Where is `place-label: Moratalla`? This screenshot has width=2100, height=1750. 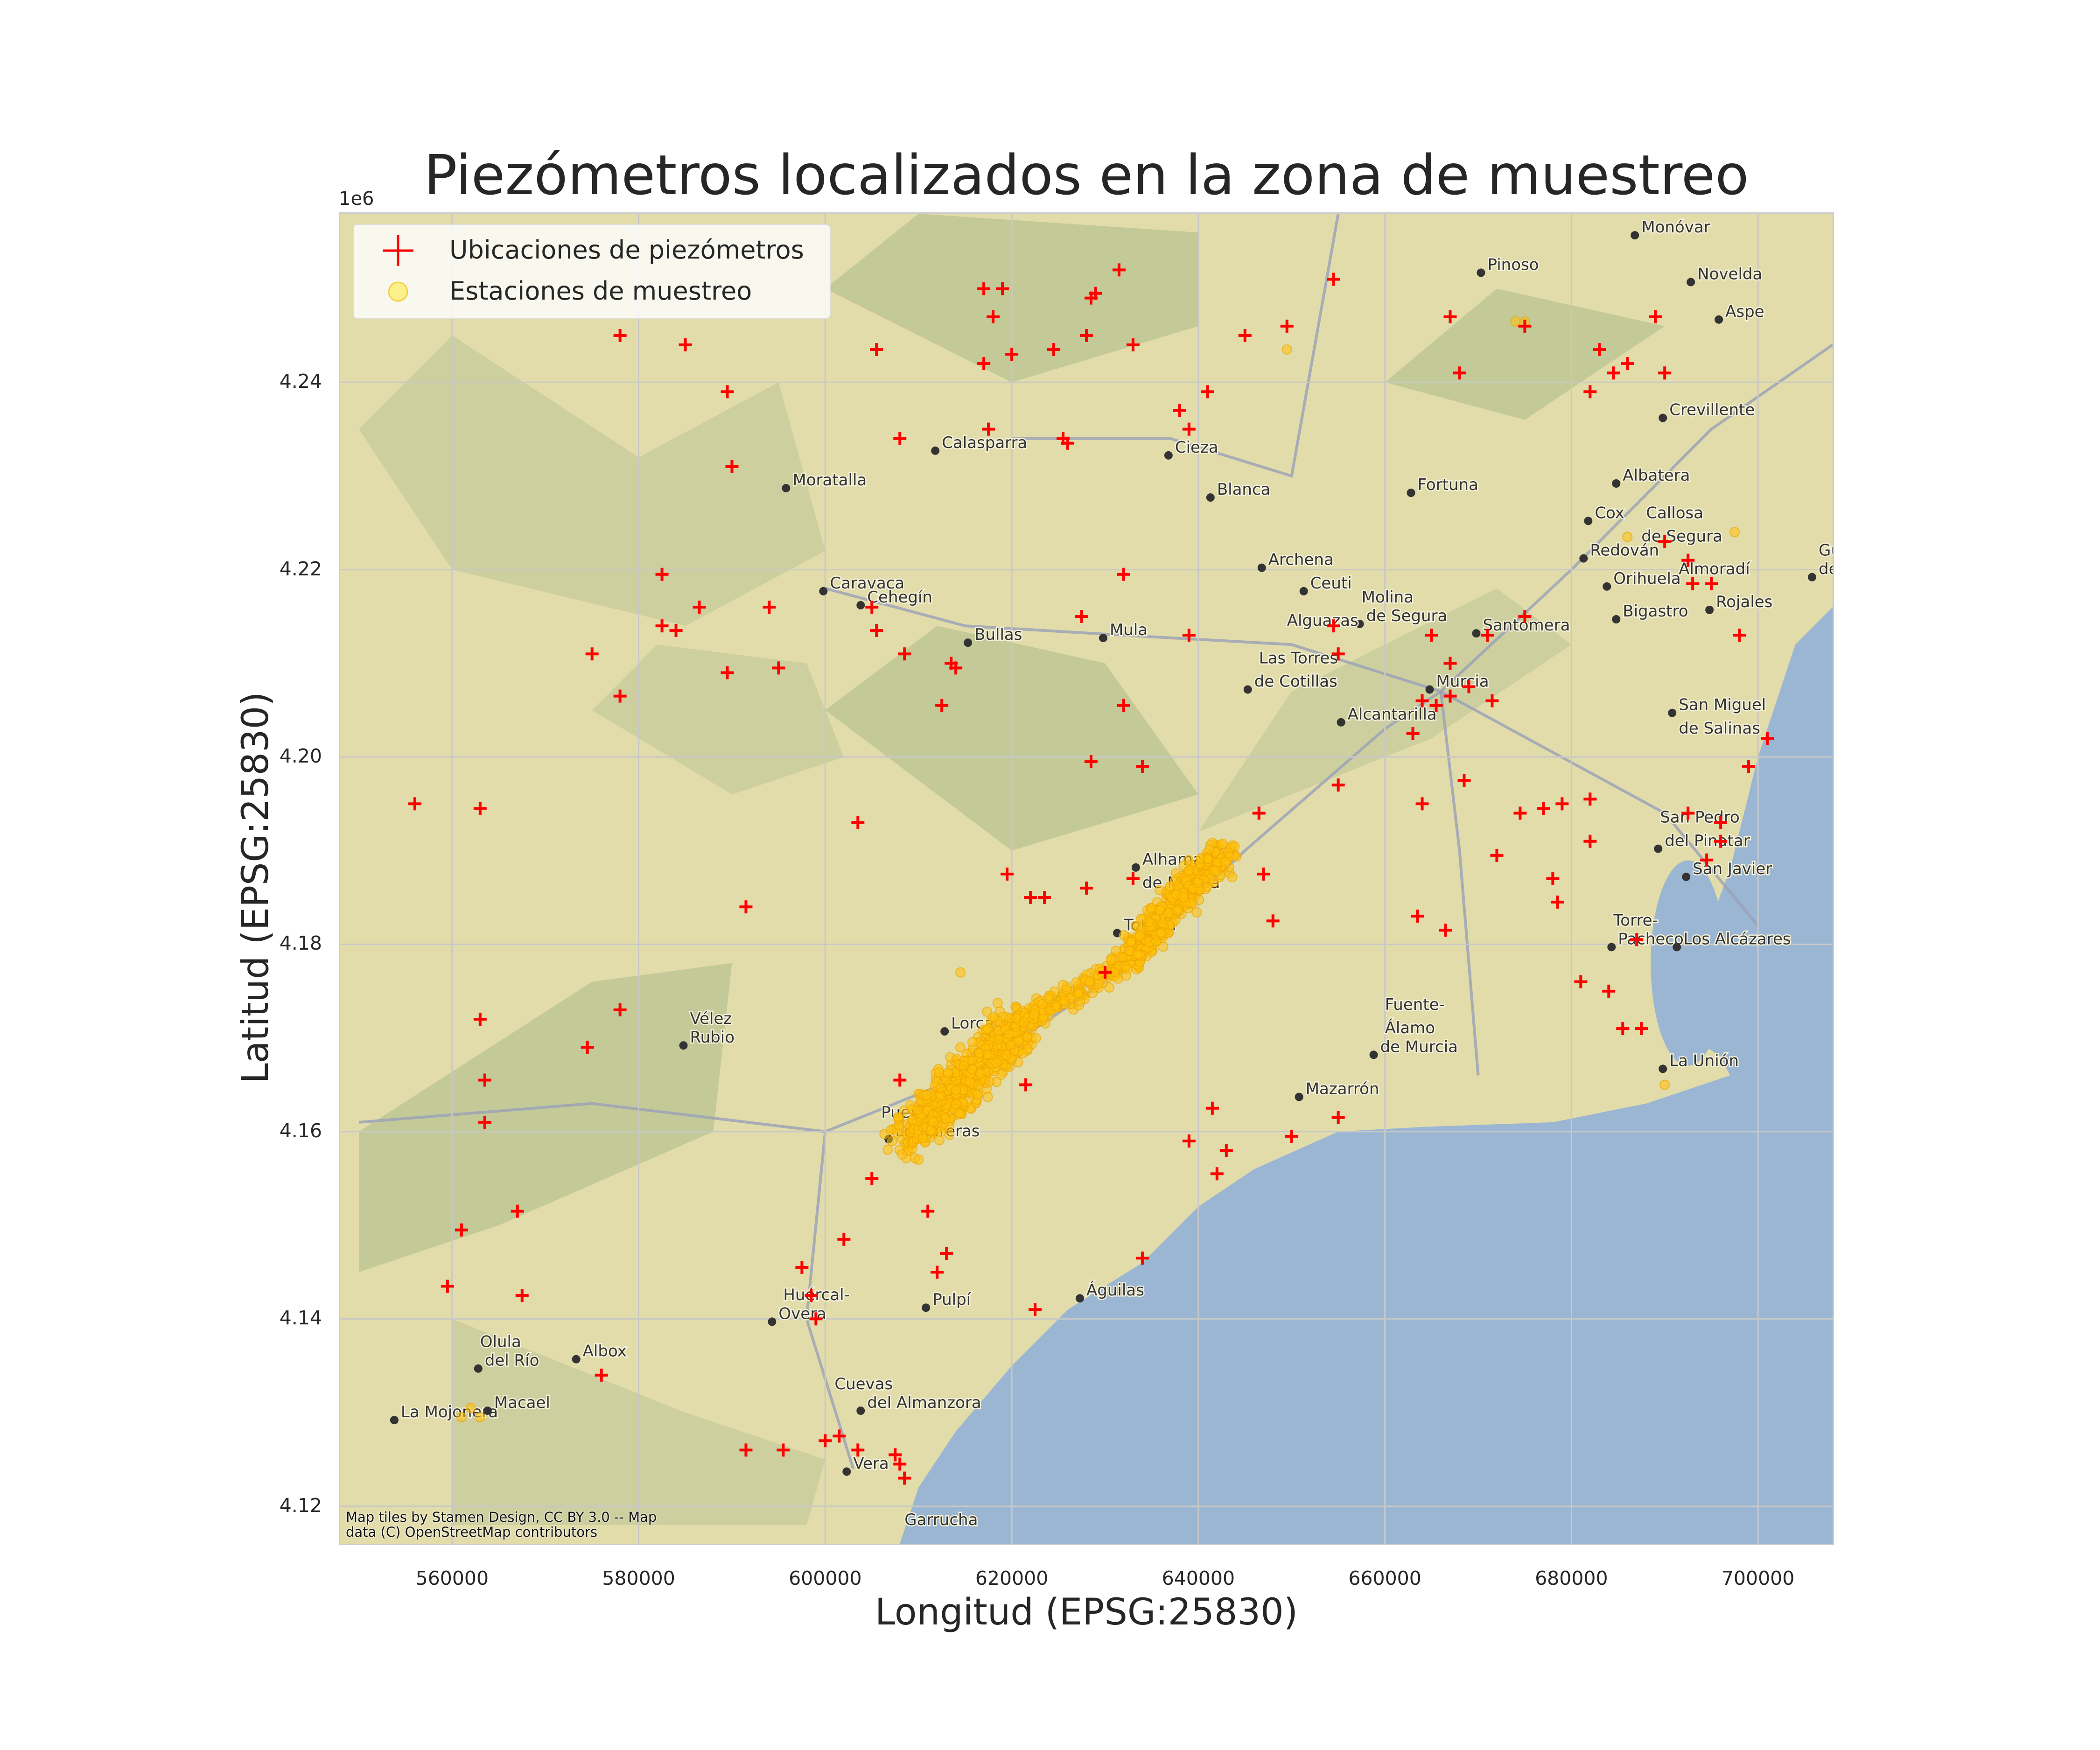 place-label: Moratalla is located at coordinates (829, 480).